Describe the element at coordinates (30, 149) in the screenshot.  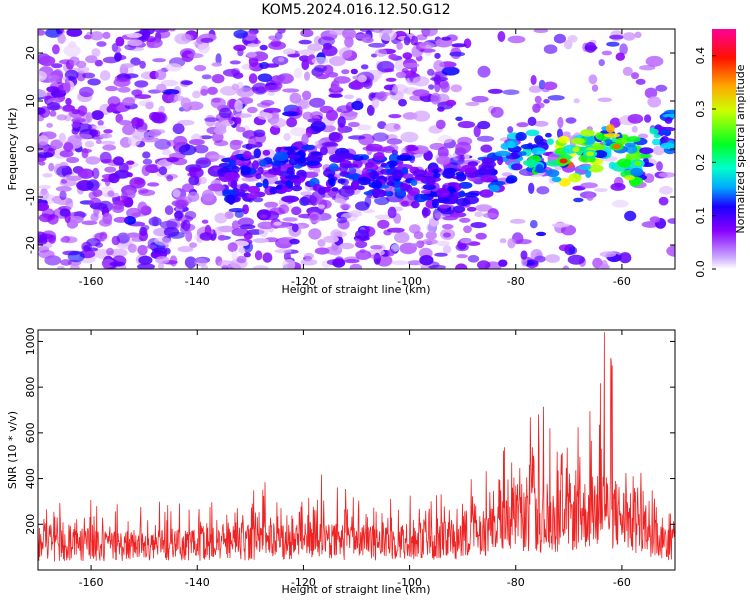
I see `y-tick-label: 0` at that location.